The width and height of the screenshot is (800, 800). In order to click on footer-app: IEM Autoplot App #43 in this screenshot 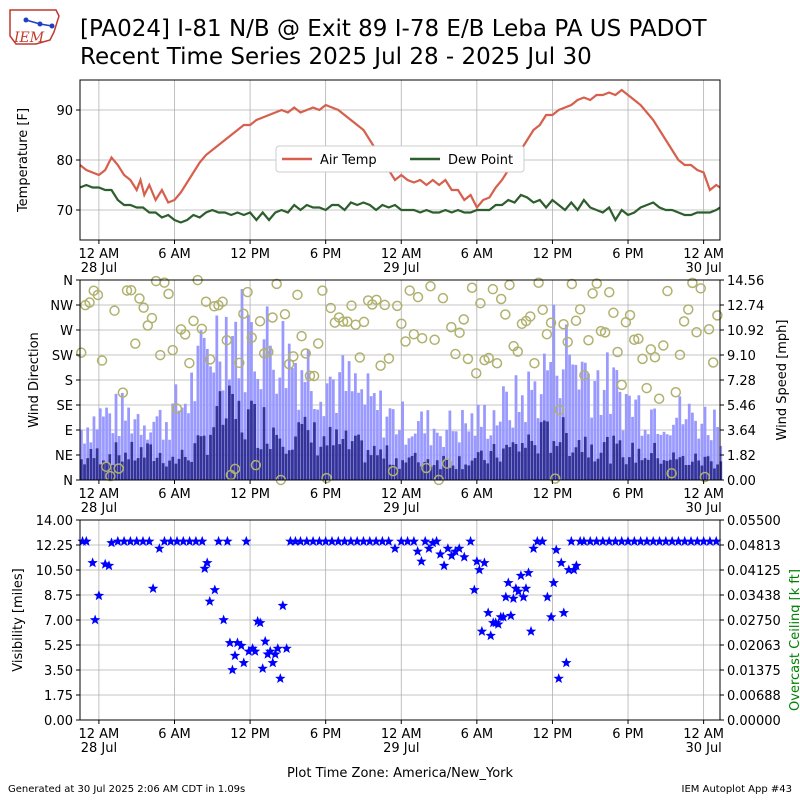, I will do `click(736, 789)`.